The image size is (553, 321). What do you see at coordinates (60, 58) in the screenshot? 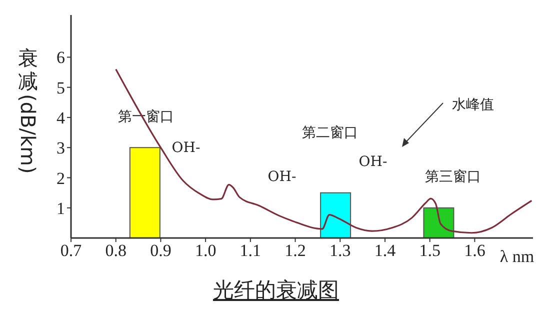
I see `y-tick-label: 6` at bounding box center [60, 58].